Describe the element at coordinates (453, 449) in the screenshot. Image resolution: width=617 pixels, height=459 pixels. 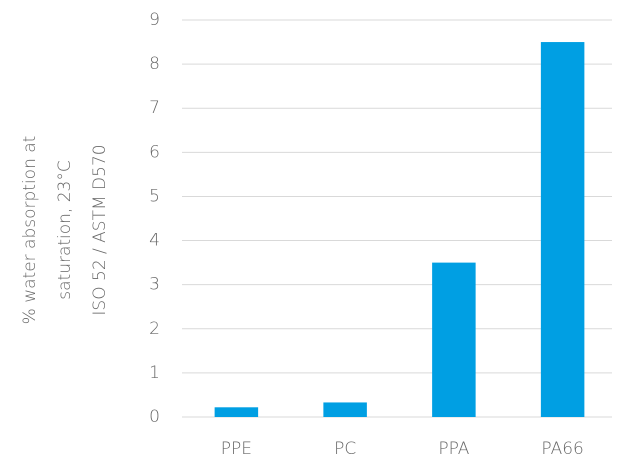
I see `x-tick-label: PPA` at that location.